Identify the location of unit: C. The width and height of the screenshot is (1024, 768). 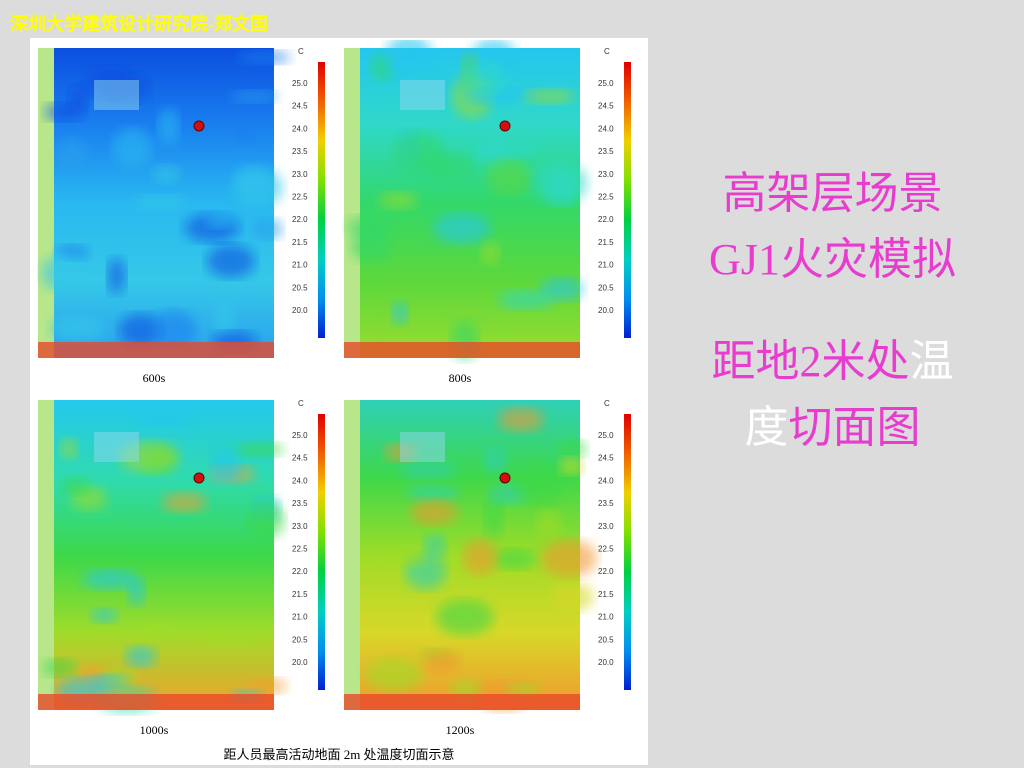
(301, 51).